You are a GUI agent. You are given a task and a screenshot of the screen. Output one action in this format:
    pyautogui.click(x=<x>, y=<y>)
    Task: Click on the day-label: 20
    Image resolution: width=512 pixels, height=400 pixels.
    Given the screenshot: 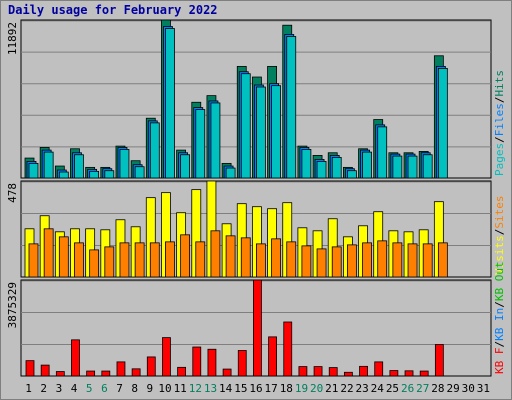 What is the action you would take?
    pyautogui.click(x=316, y=388)
    